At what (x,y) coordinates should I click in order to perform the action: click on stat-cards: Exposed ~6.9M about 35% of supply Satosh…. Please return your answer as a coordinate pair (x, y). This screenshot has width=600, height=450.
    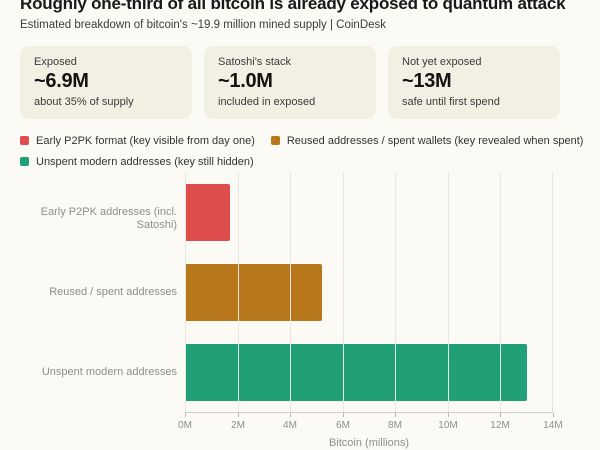
    Looking at the image, I should click on (290, 82).